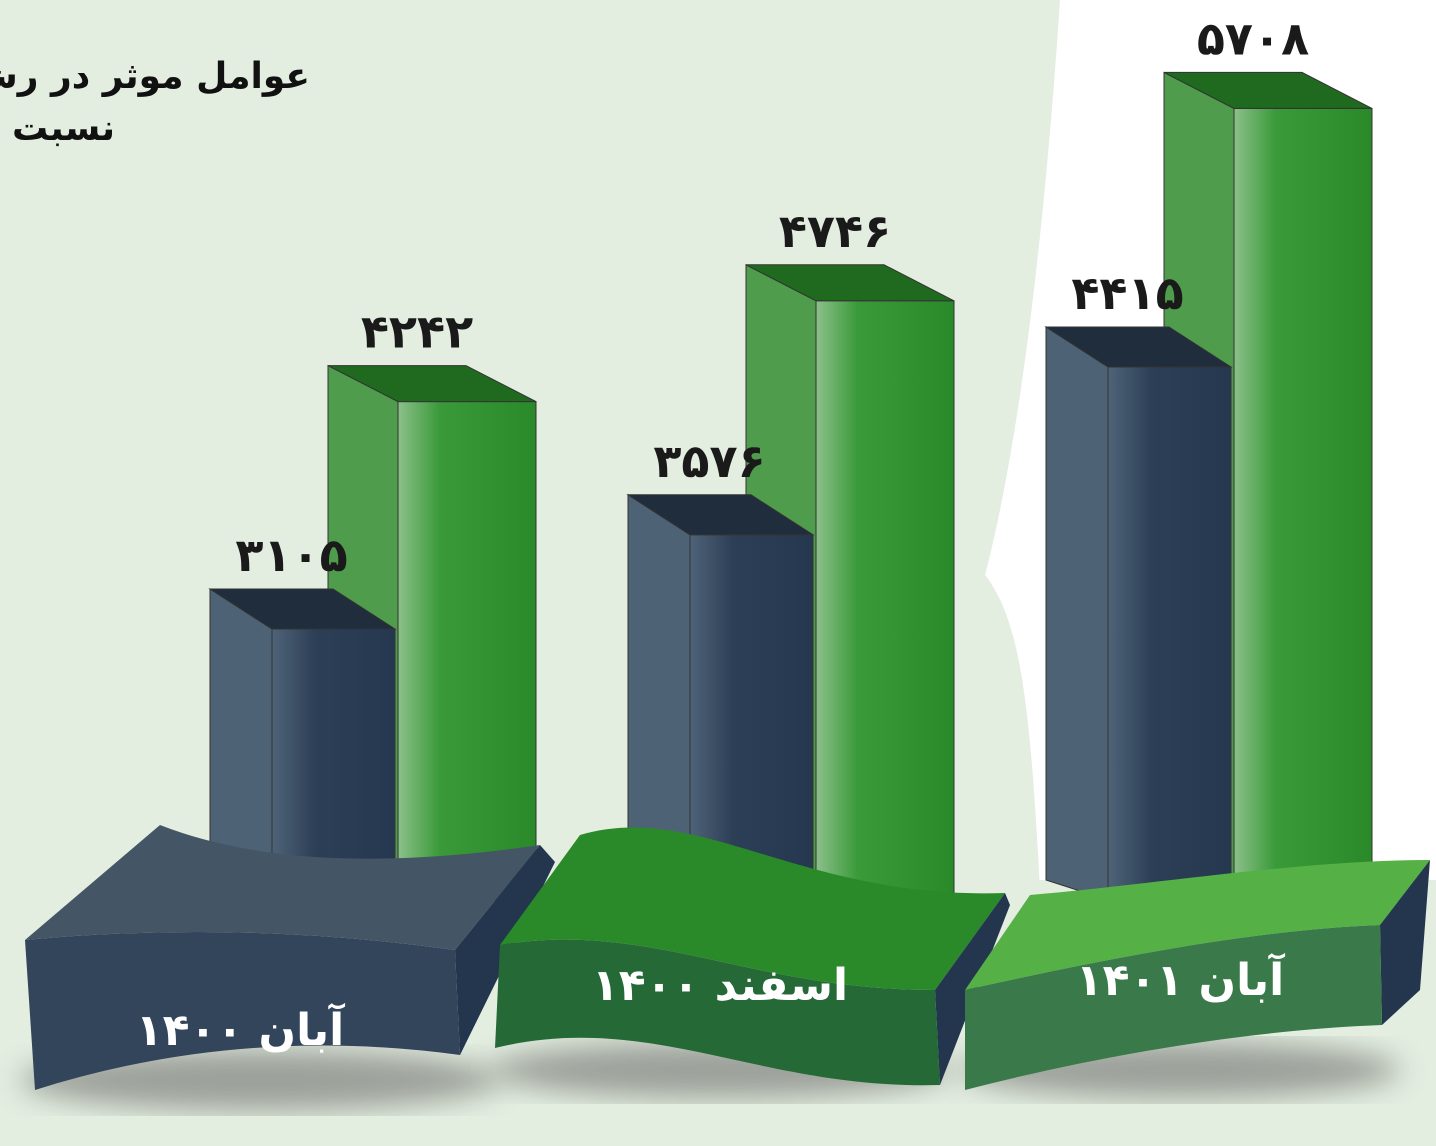 The width and height of the screenshot is (1436, 1146). Describe the element at coordinates (1253, 38) in the screenshot. I see `value-label: ۵۷۰۸` at that location.